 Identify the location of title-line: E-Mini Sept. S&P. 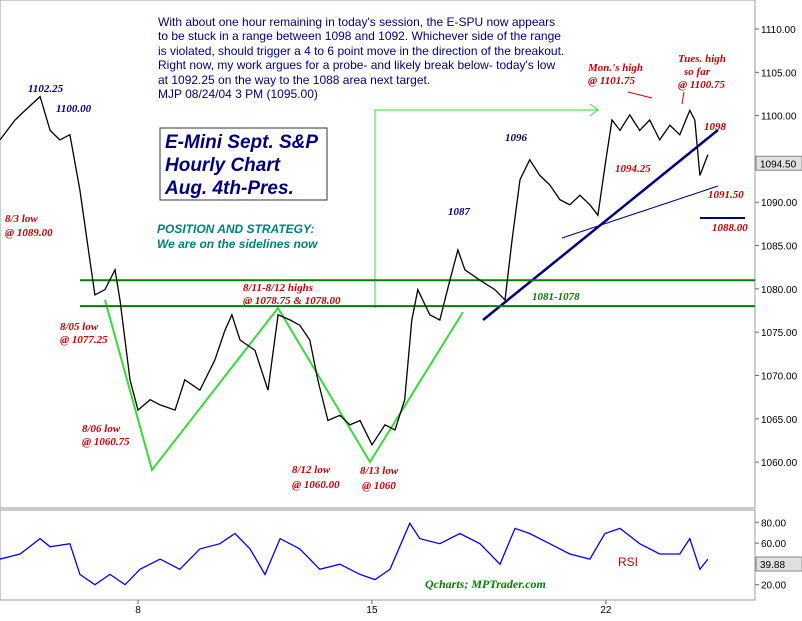
(241, 142).